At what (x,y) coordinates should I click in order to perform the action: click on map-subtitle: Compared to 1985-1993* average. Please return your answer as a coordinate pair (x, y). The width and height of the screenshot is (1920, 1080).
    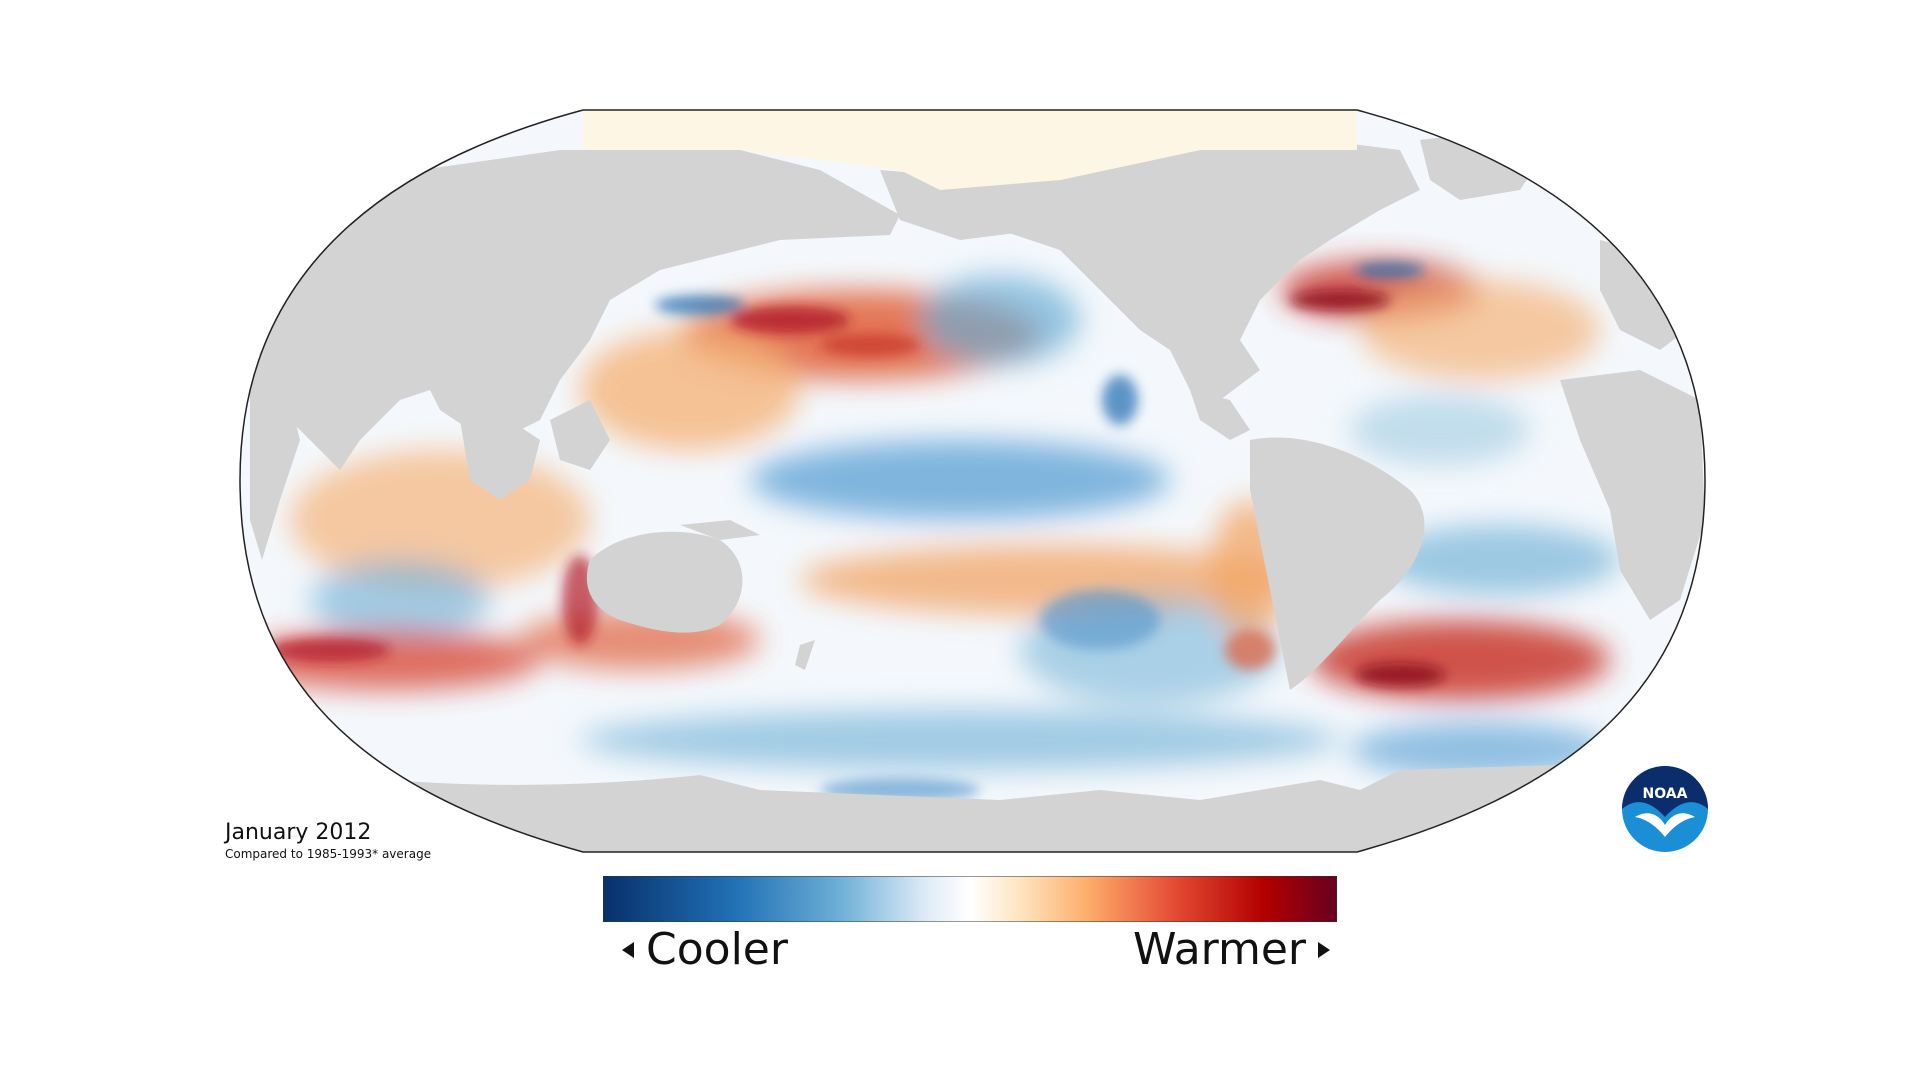
    Looking at the image, I should click on (328, 854).